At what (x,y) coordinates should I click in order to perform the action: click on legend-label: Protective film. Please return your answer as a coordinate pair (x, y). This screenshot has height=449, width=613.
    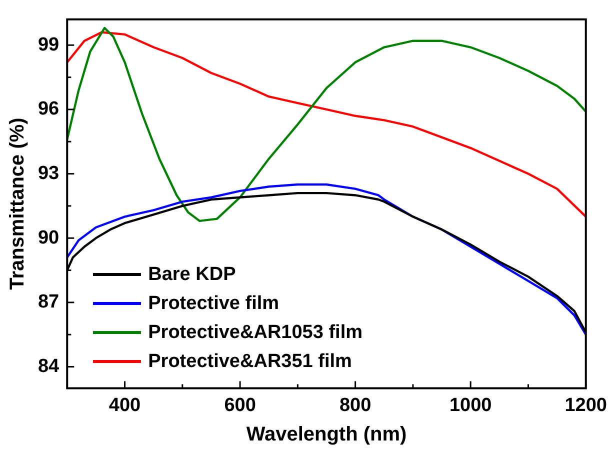
    Looking at the image, I should click on (214, 304).